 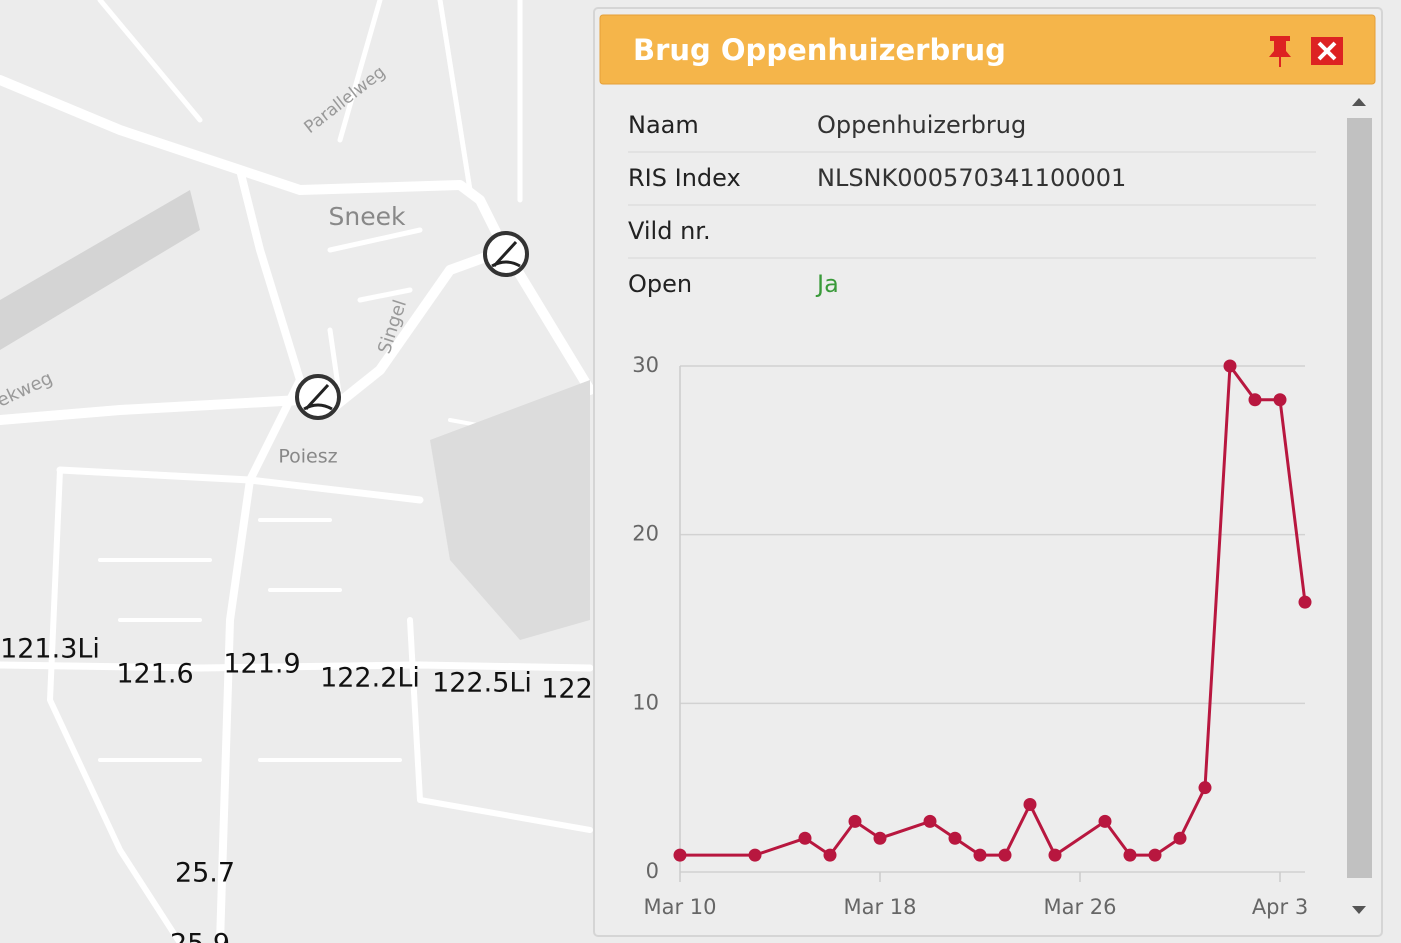 I want to click on y-tick-label: 30, so click(x=645, y=365).